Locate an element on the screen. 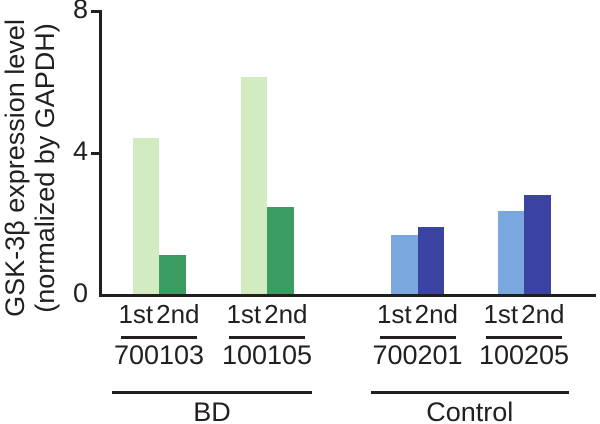  bar-700201-1st is located at coordinates (404, 264).